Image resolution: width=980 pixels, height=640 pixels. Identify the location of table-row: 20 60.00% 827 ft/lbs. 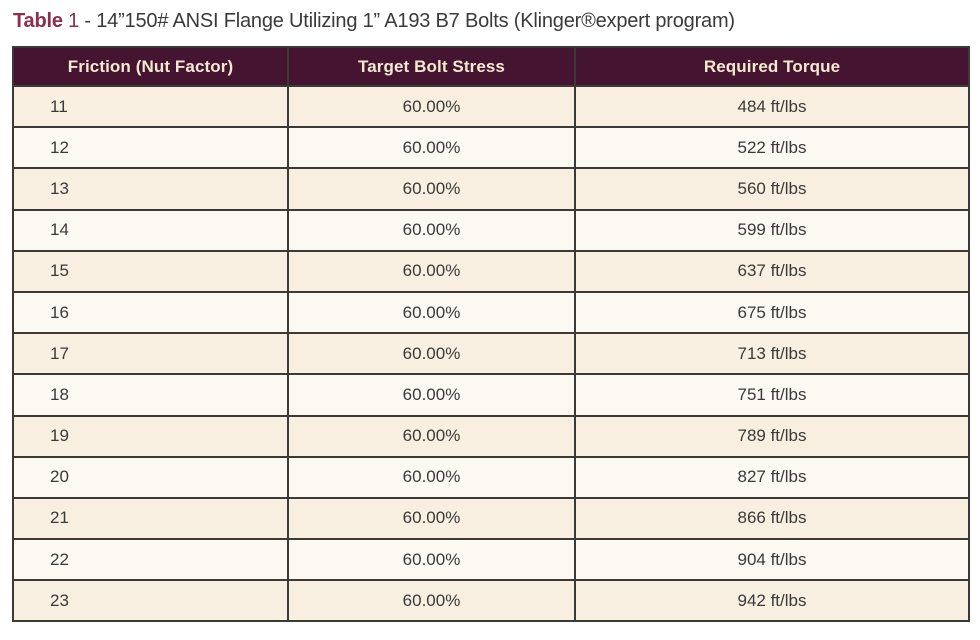
(491, 477).